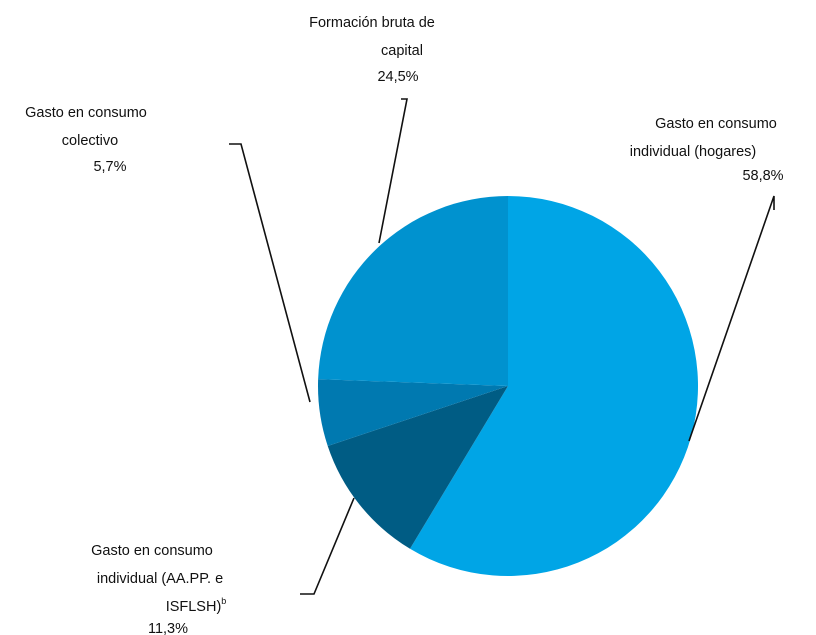 This screenshot has height=635, width=816. What do you see at coordinates (196, 605) in the screenshot?
I see `slice-label-line: ISFLSH)b` at bounding box center [196, 605].